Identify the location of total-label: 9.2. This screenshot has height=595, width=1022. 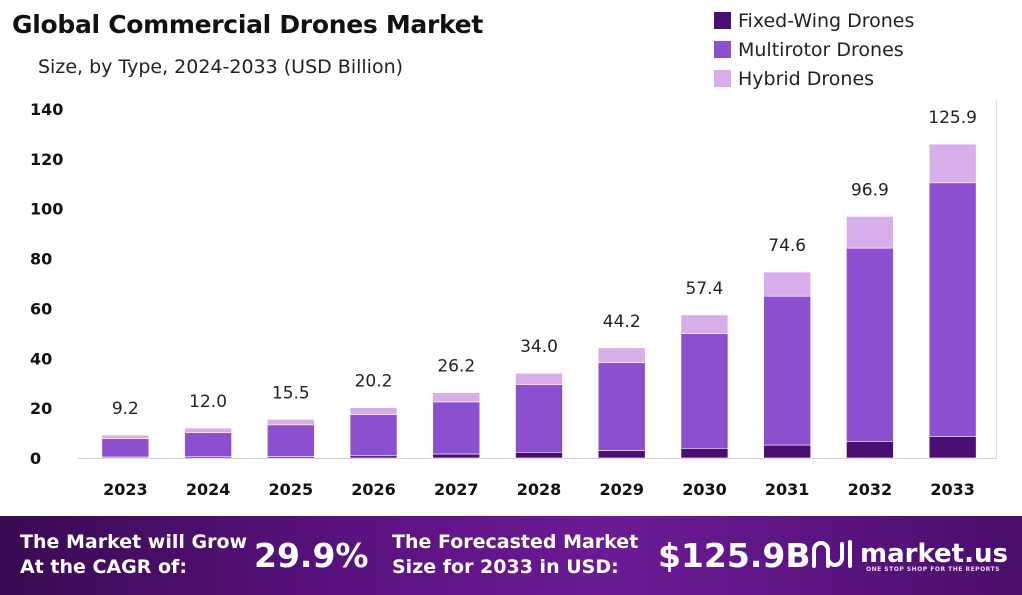
(125, 409).